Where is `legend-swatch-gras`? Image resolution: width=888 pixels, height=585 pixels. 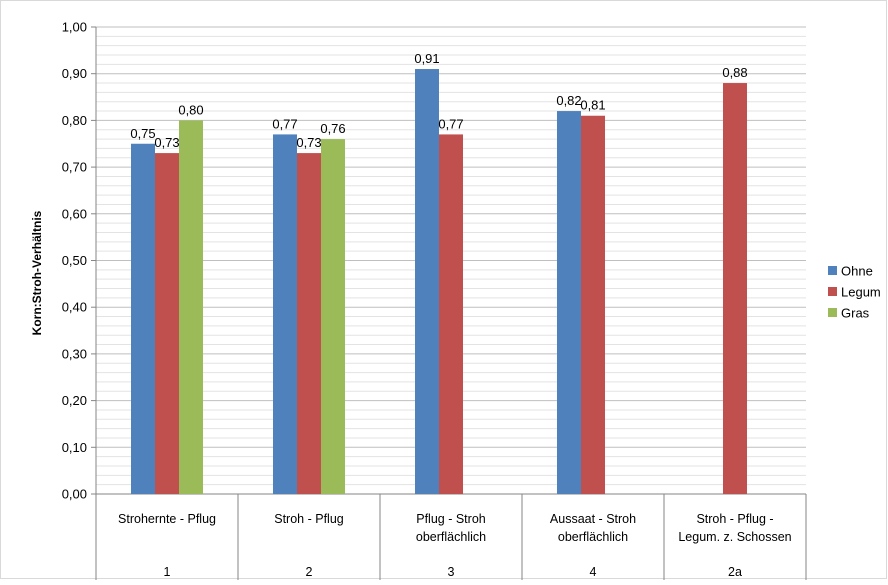 legend-swatch-gras is located at coordinates (832, 312).